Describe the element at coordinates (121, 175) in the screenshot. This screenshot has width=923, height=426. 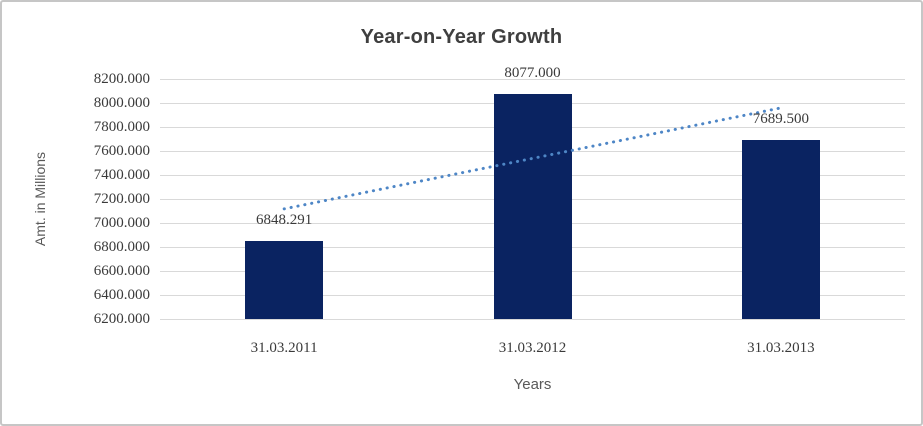
I see `y-tick-label: 7400.000` at that location.